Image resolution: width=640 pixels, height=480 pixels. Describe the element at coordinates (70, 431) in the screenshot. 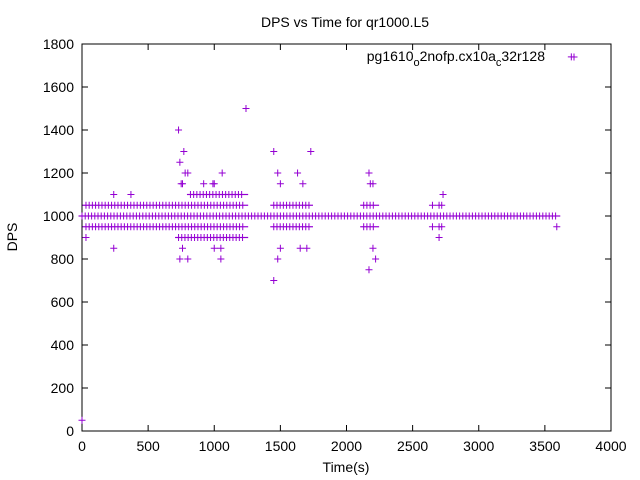

I see `y-tick-label: 0` at that location.